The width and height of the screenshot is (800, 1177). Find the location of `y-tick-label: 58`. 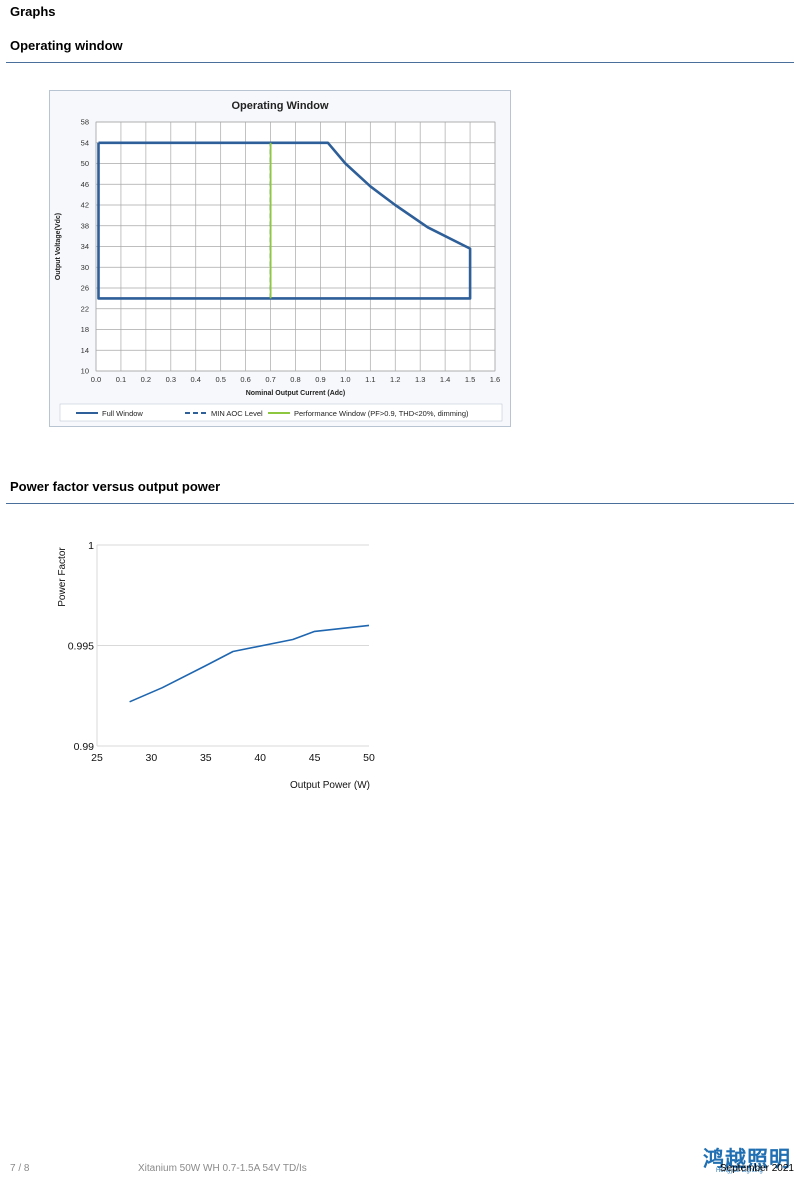

y-tick-label: 58 is located at coordinates (85, 122).